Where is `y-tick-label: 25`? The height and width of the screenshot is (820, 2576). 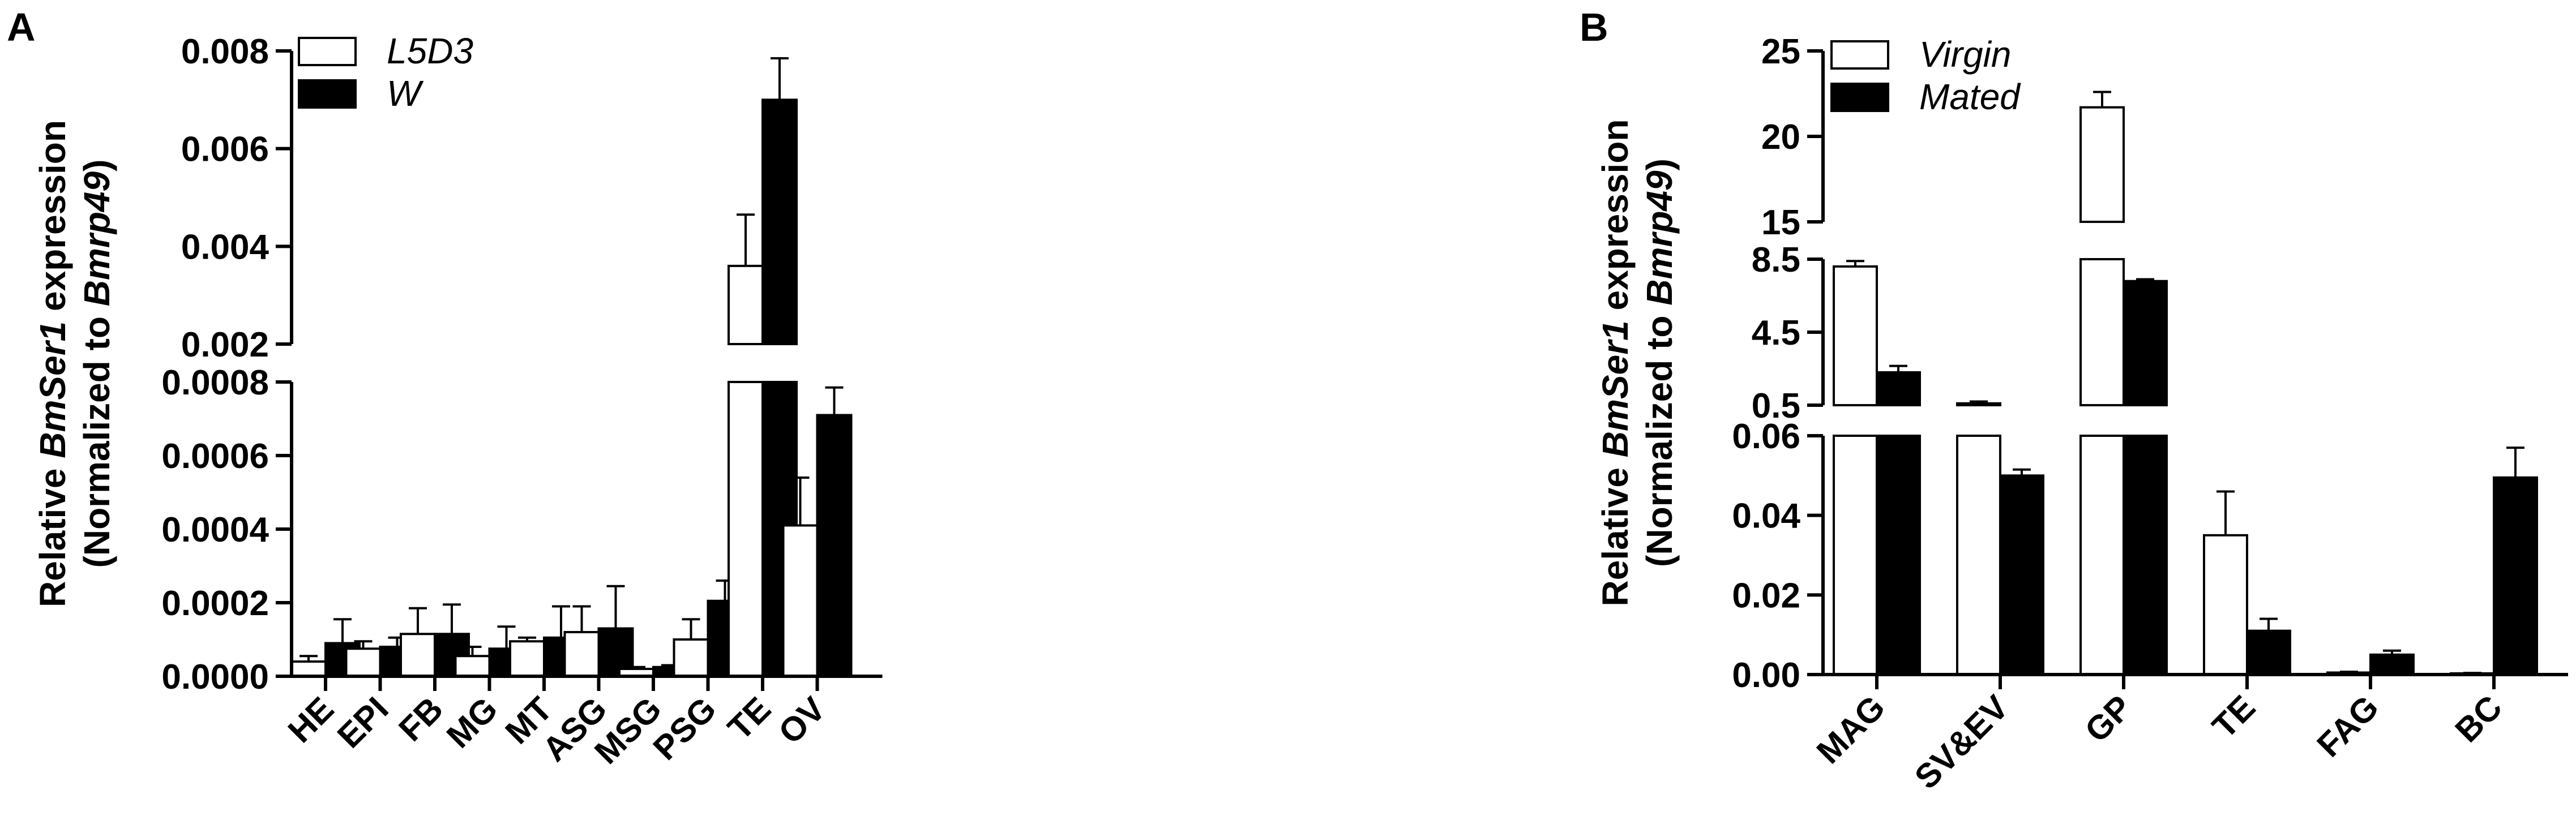
y-tick-label: 25 is located at coordinates (1780, 51).